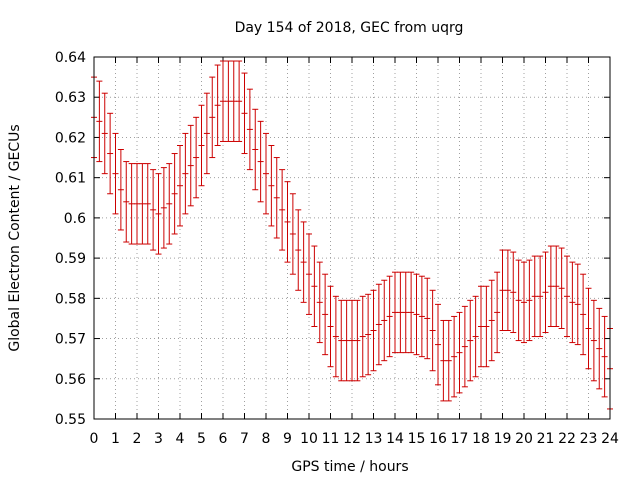  Describe the element at coordinates (70, 58) in the screenshot. I see `y-tick-label: 0.64` at that location.